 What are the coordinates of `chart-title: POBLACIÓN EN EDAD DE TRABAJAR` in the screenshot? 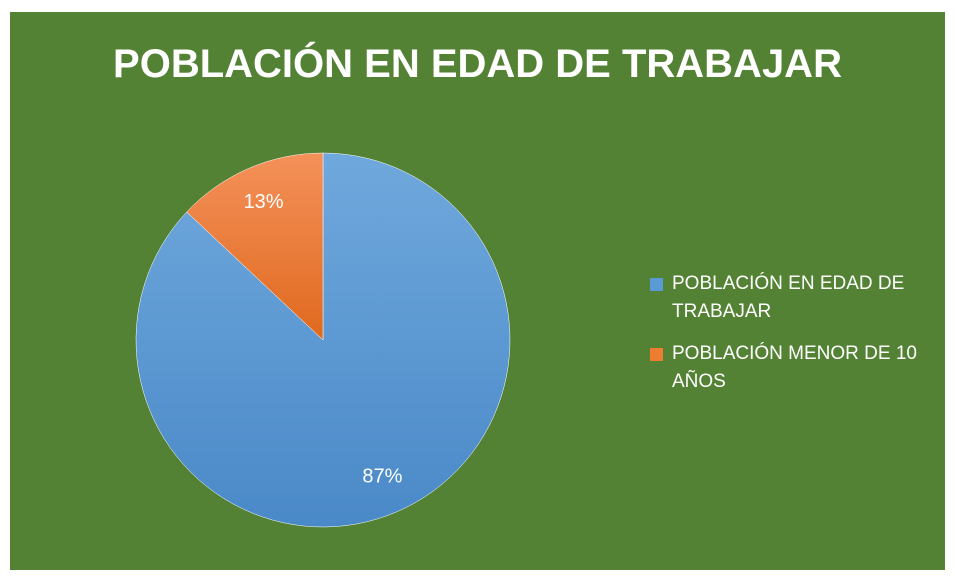 It's located at (477, 64).